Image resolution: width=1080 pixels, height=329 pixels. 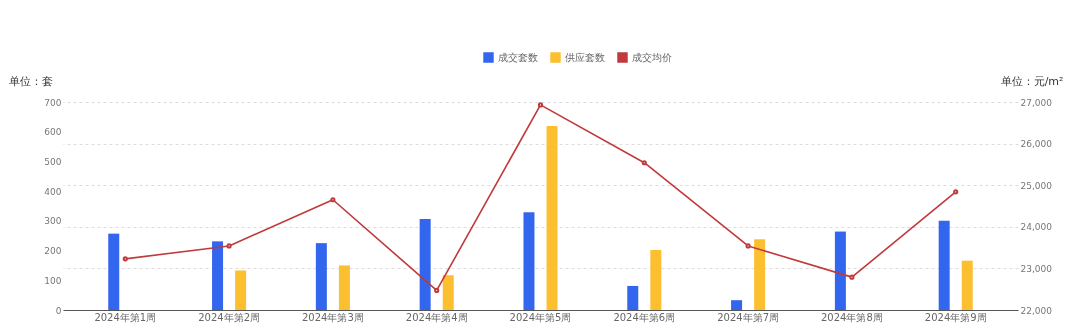 What do you see at coordinates (53, 221) in the screenshot?
I see `y-tick-label: 300` at bounding box center [53, 221].